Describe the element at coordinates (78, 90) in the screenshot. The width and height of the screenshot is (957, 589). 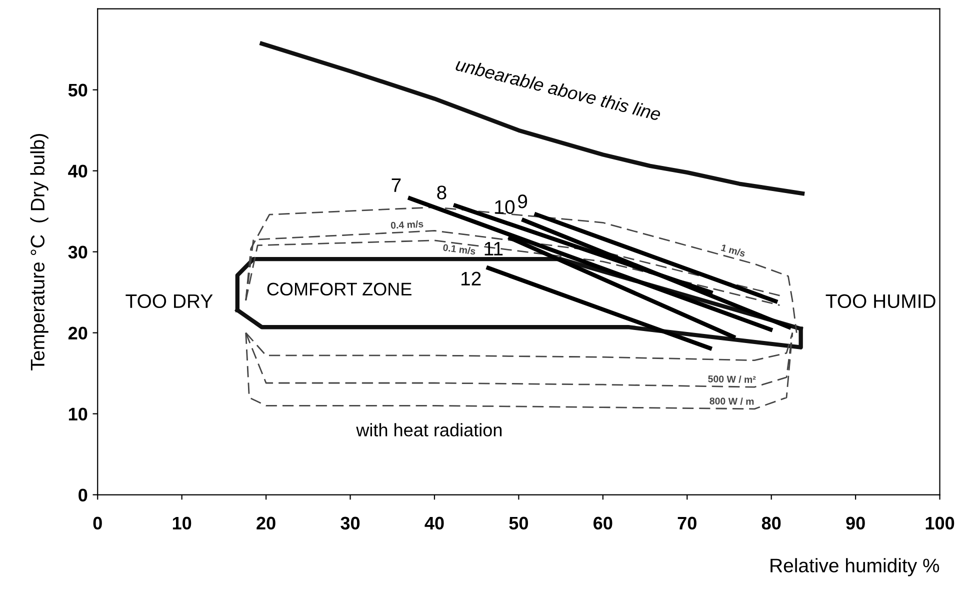
I see `y-tick-label: 50` at that location.